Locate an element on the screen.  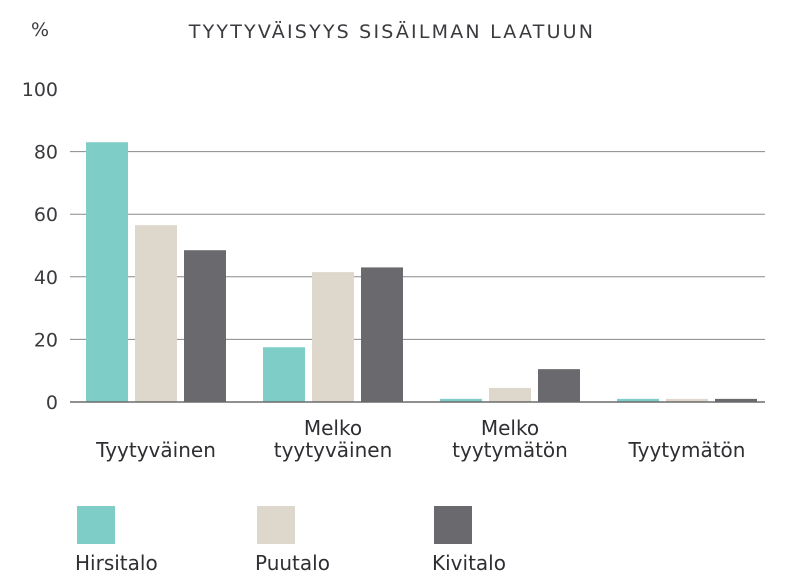
category-label: Tyytymätön is located at coordinates (687, 450).